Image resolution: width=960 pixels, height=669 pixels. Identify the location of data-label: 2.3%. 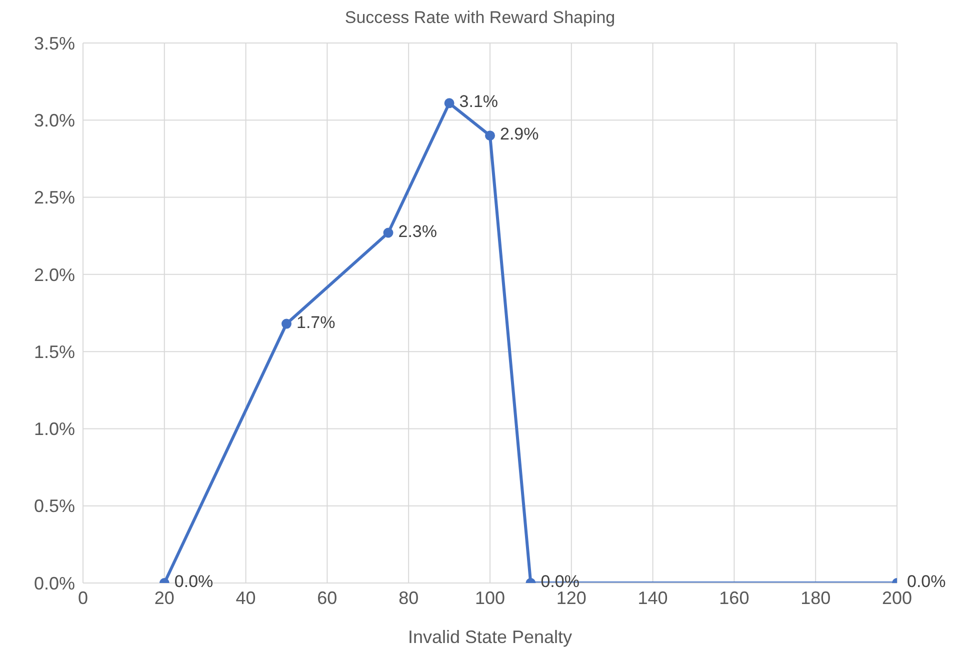
(417, 231).